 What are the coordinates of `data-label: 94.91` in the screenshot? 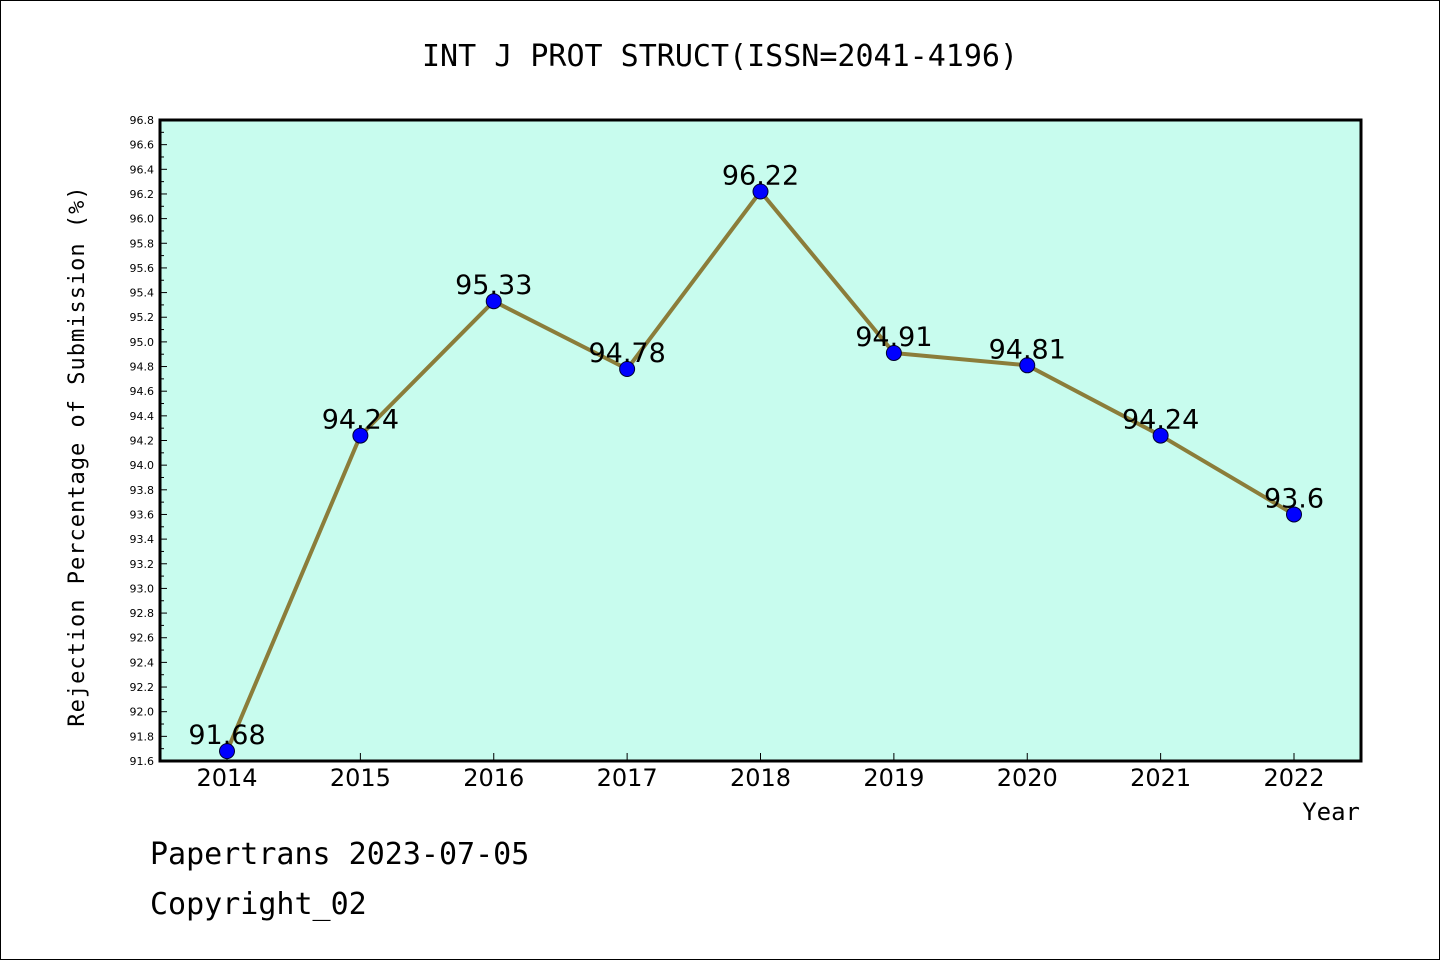 It's located at (893, 337).